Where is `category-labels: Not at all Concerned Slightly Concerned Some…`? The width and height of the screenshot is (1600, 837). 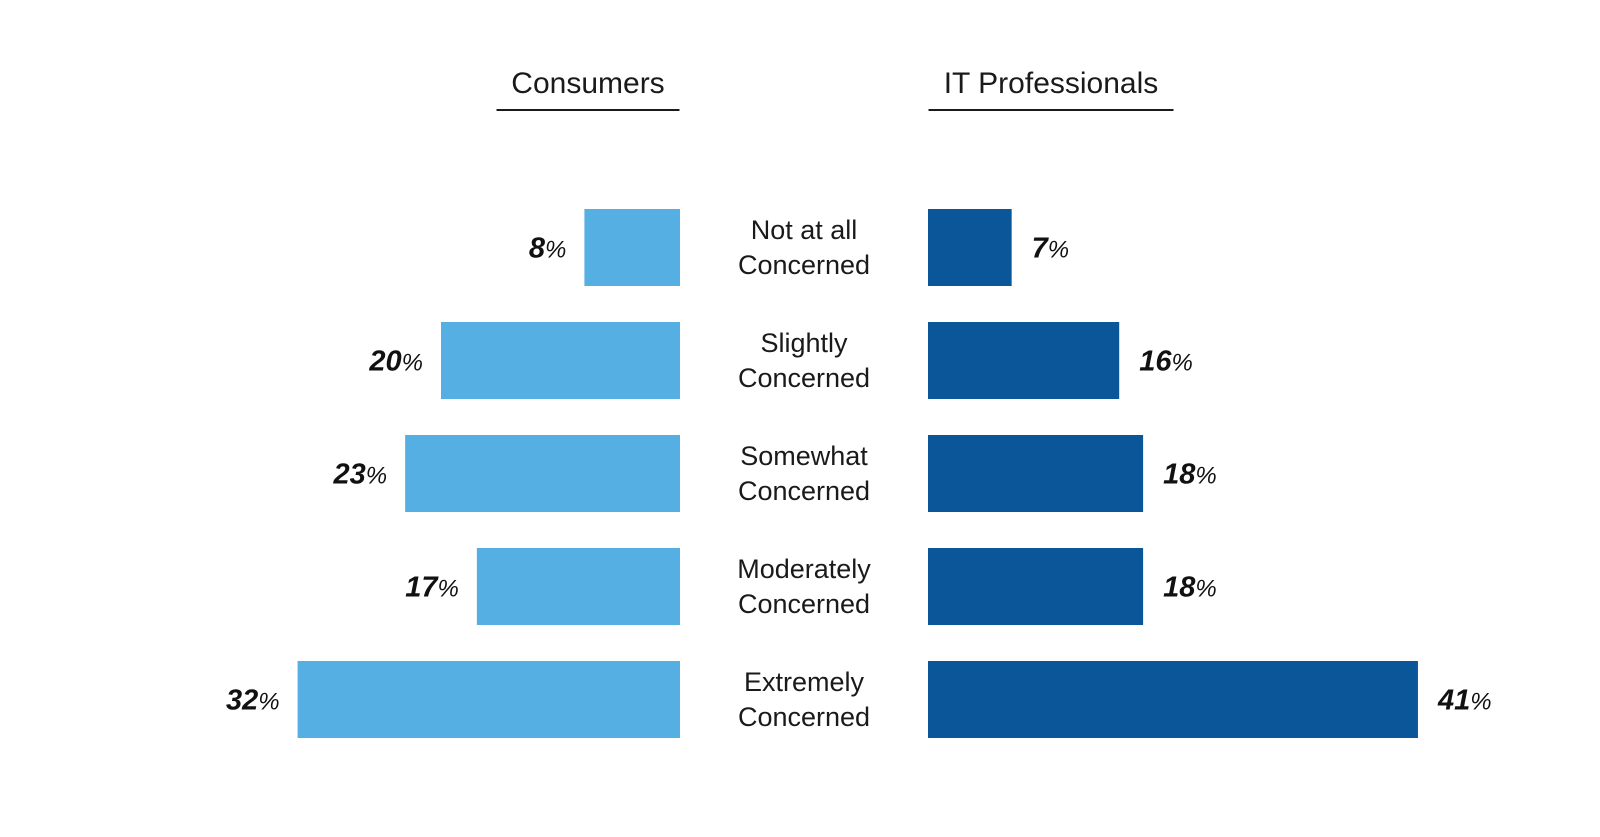
category-labels: Not at all Concerned Slightly Concerned Some… is located at coordinates (804, 473).